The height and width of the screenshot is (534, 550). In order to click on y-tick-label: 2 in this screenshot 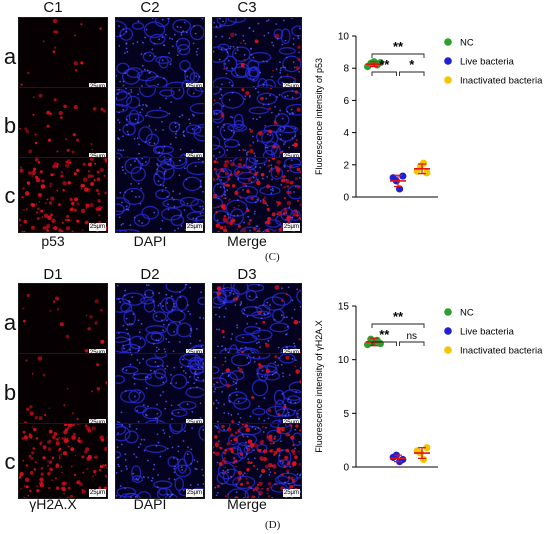, I will do `click(346, 165)`.